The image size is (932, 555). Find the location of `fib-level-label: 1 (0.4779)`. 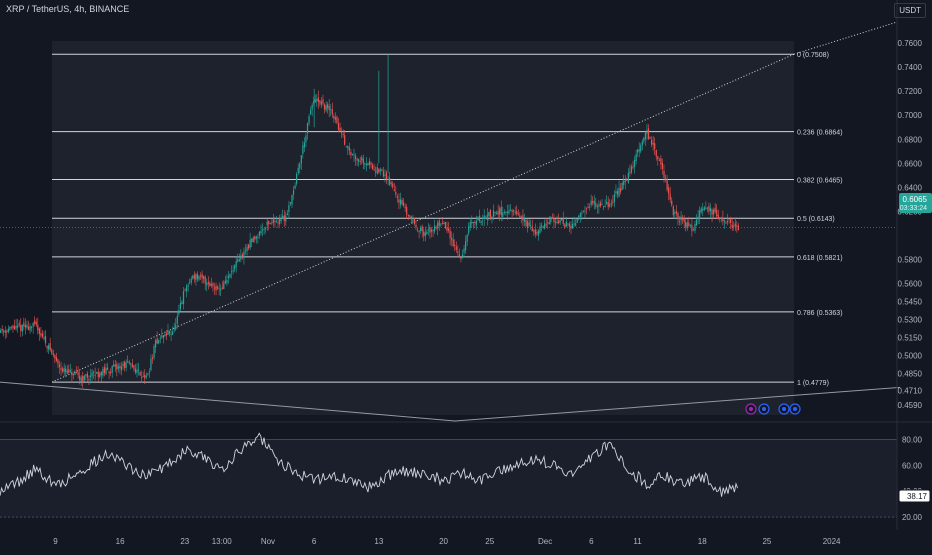

fib-level-label: 1 (0.4779) is located at coordinates (813, 383).